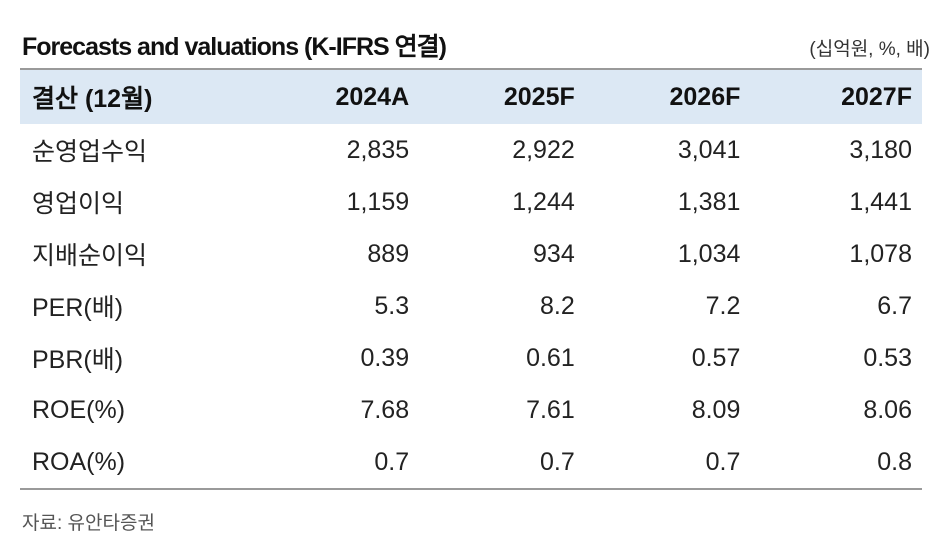 The width and height of the screenshot is (948, 547). I want to click on row-value: 8.2, so click(557, 305).